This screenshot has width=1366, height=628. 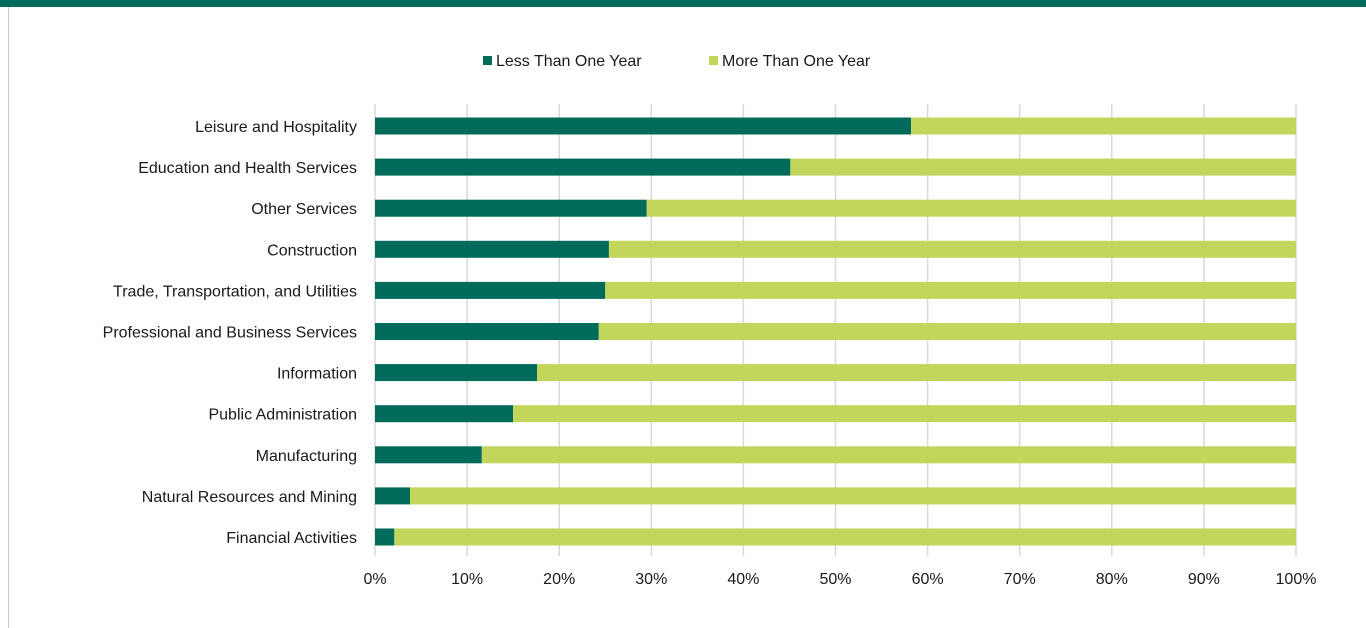 What do you see at coordinates (743, 579) in the screenshot?
I see `x-tick-label: 40%` at bounding box center [743, 579].